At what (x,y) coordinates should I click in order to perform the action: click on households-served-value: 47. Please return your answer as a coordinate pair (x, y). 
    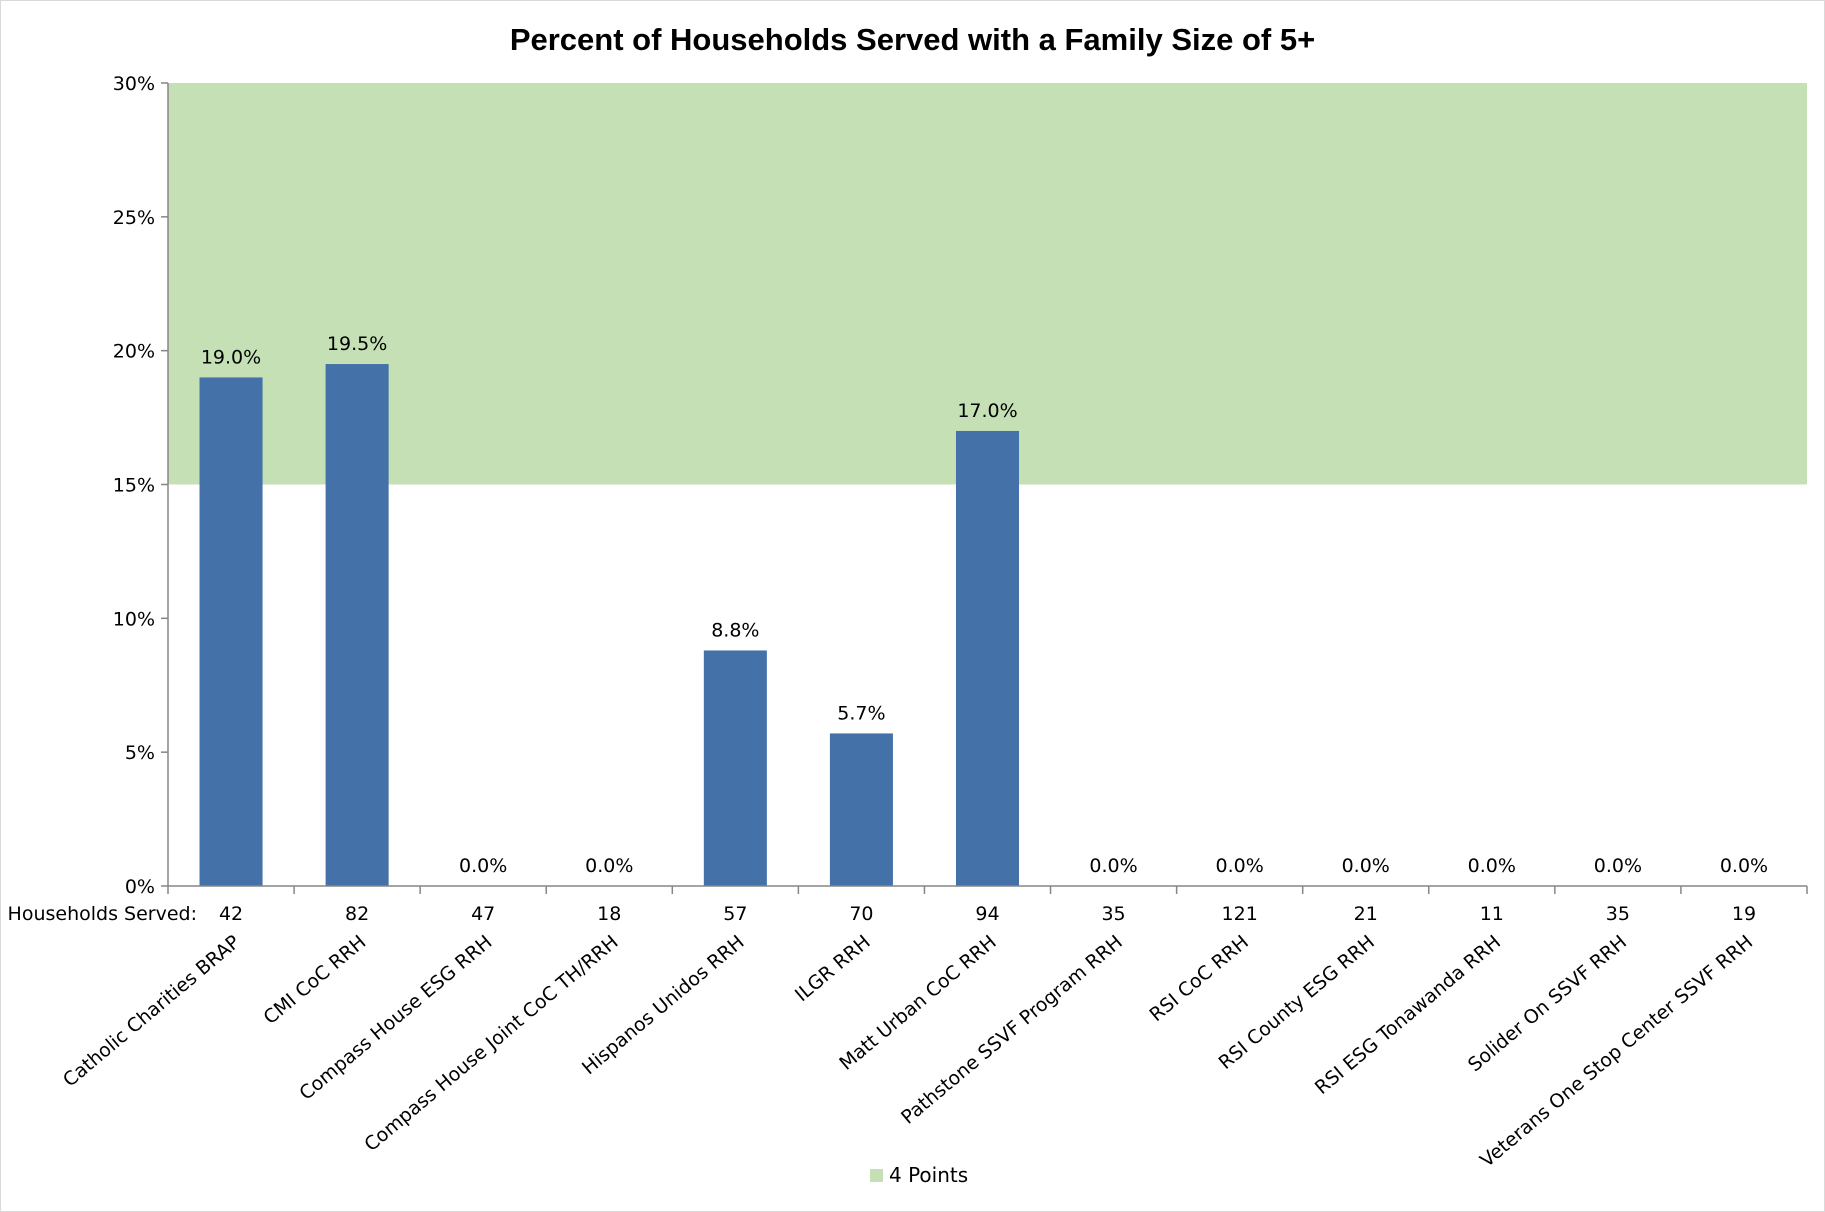
    Looking at the image, I should click on (483, 914).